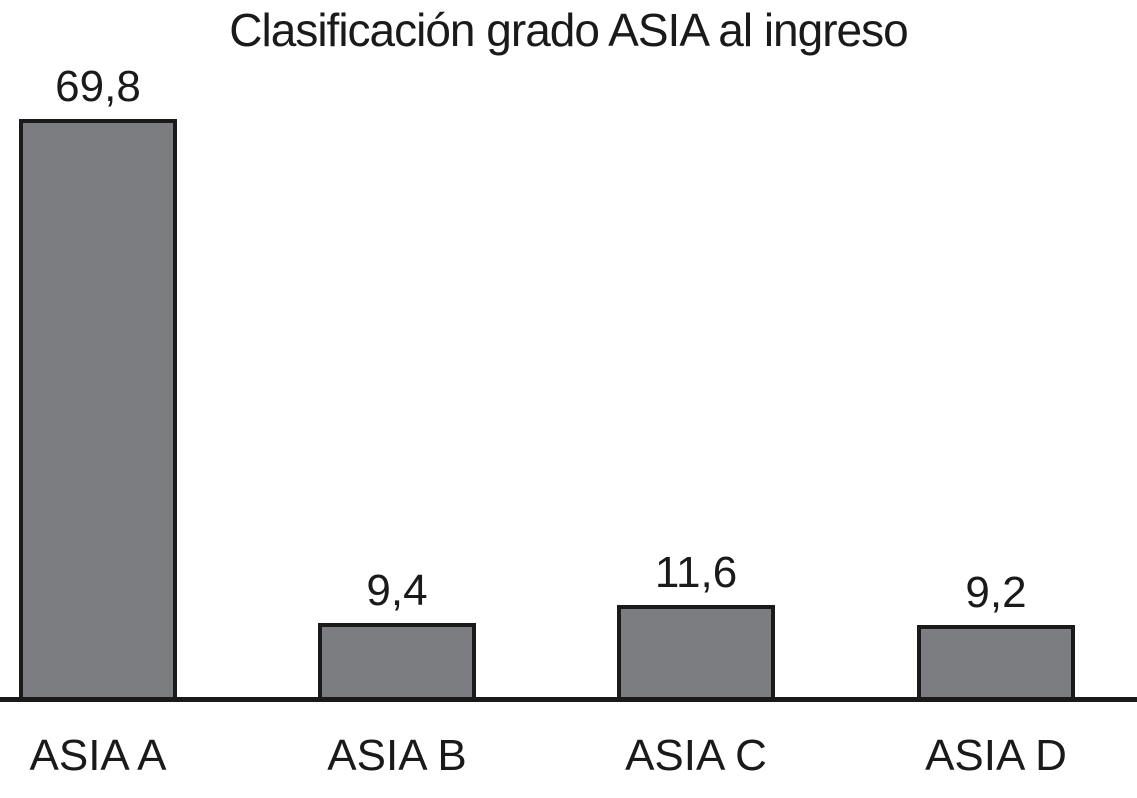 The height and width of the screenshot is (798, 1137). I want to click on x-axis-line, so click(568, 699).